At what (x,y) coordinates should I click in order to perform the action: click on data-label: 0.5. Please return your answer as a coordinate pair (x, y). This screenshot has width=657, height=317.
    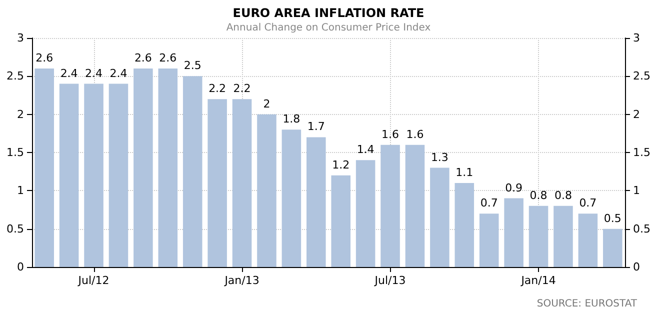
    Looking at the image, I should click on (613, 218).